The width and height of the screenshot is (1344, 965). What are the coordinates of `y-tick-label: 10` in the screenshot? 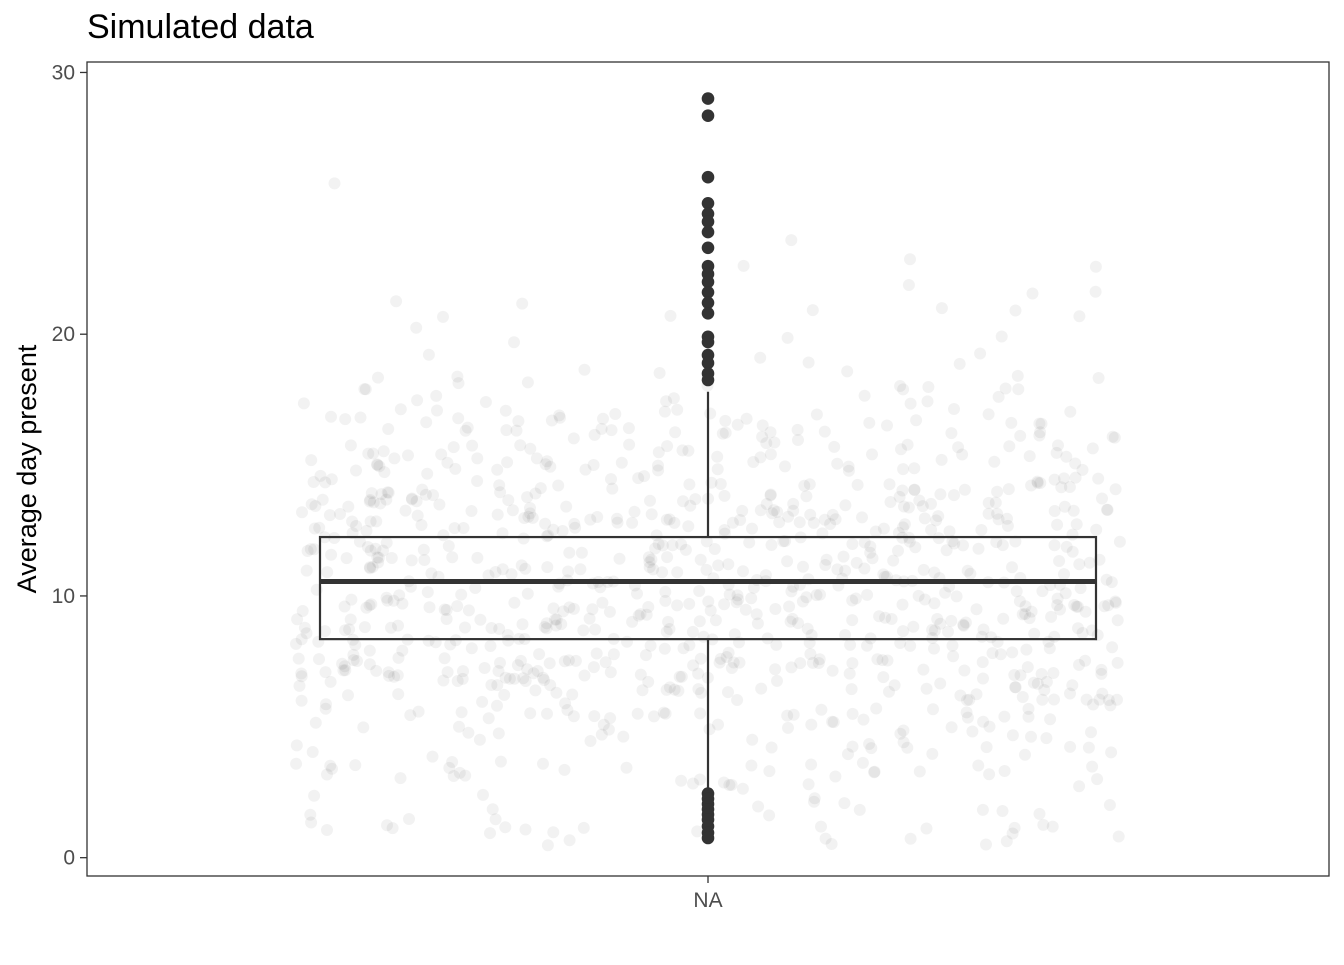 It's located at (63, 596).